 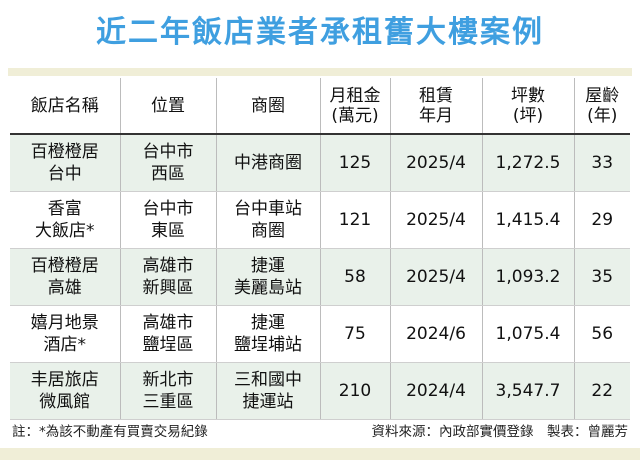 What do you see at coordinates (436, 106) in the screenshot?
I see `header-lease-date: 租賃 年月` at bounding box center [436, 106].